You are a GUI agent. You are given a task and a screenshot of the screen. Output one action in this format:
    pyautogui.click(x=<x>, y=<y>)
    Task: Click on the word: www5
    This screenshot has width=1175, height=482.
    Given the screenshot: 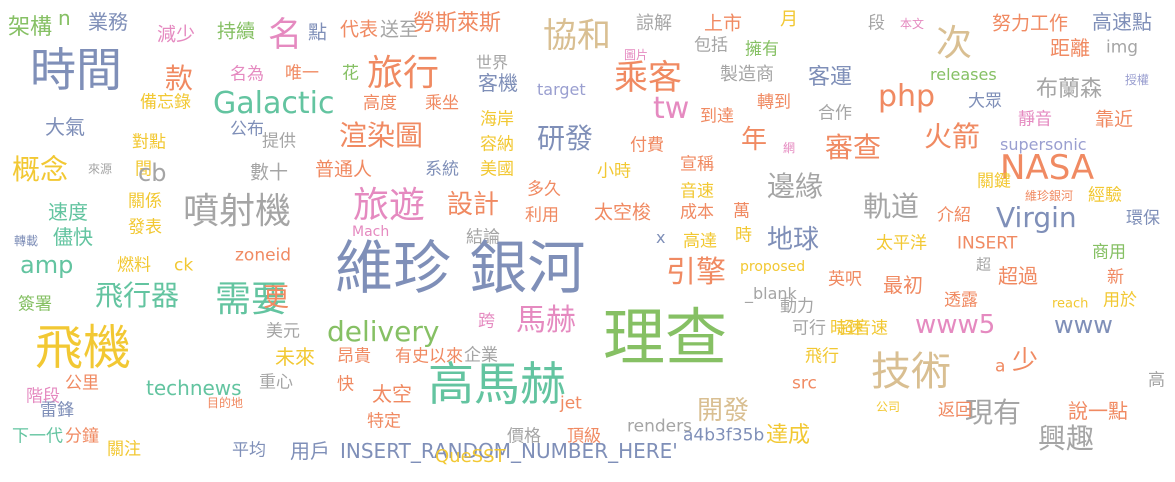 What is the action you would take?
    pyautogui.click(x=955, y=325)
    